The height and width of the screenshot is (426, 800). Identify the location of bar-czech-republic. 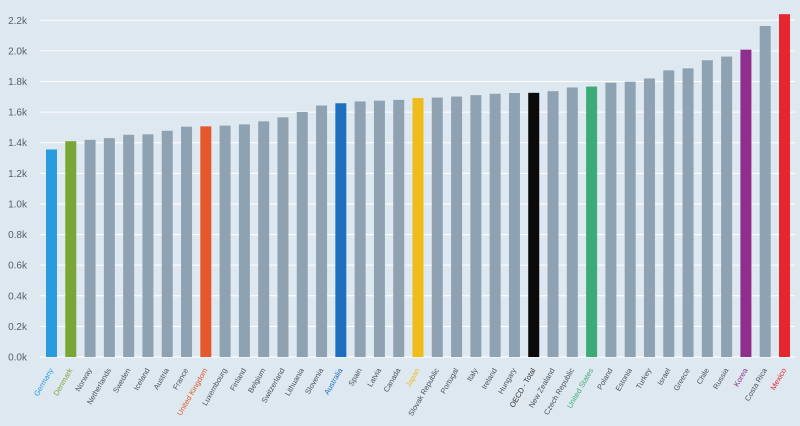
(572, 222).